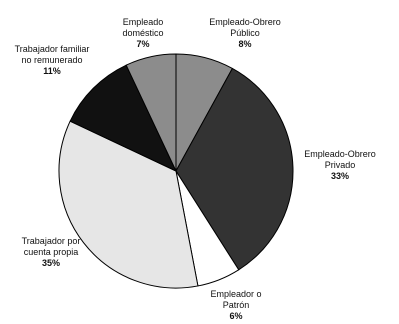  Describe the element at coordinates (236, 305) in the screenshot. I see `slice-label-empleador-o-patron: Empleador o Patrón 6%` at that location.